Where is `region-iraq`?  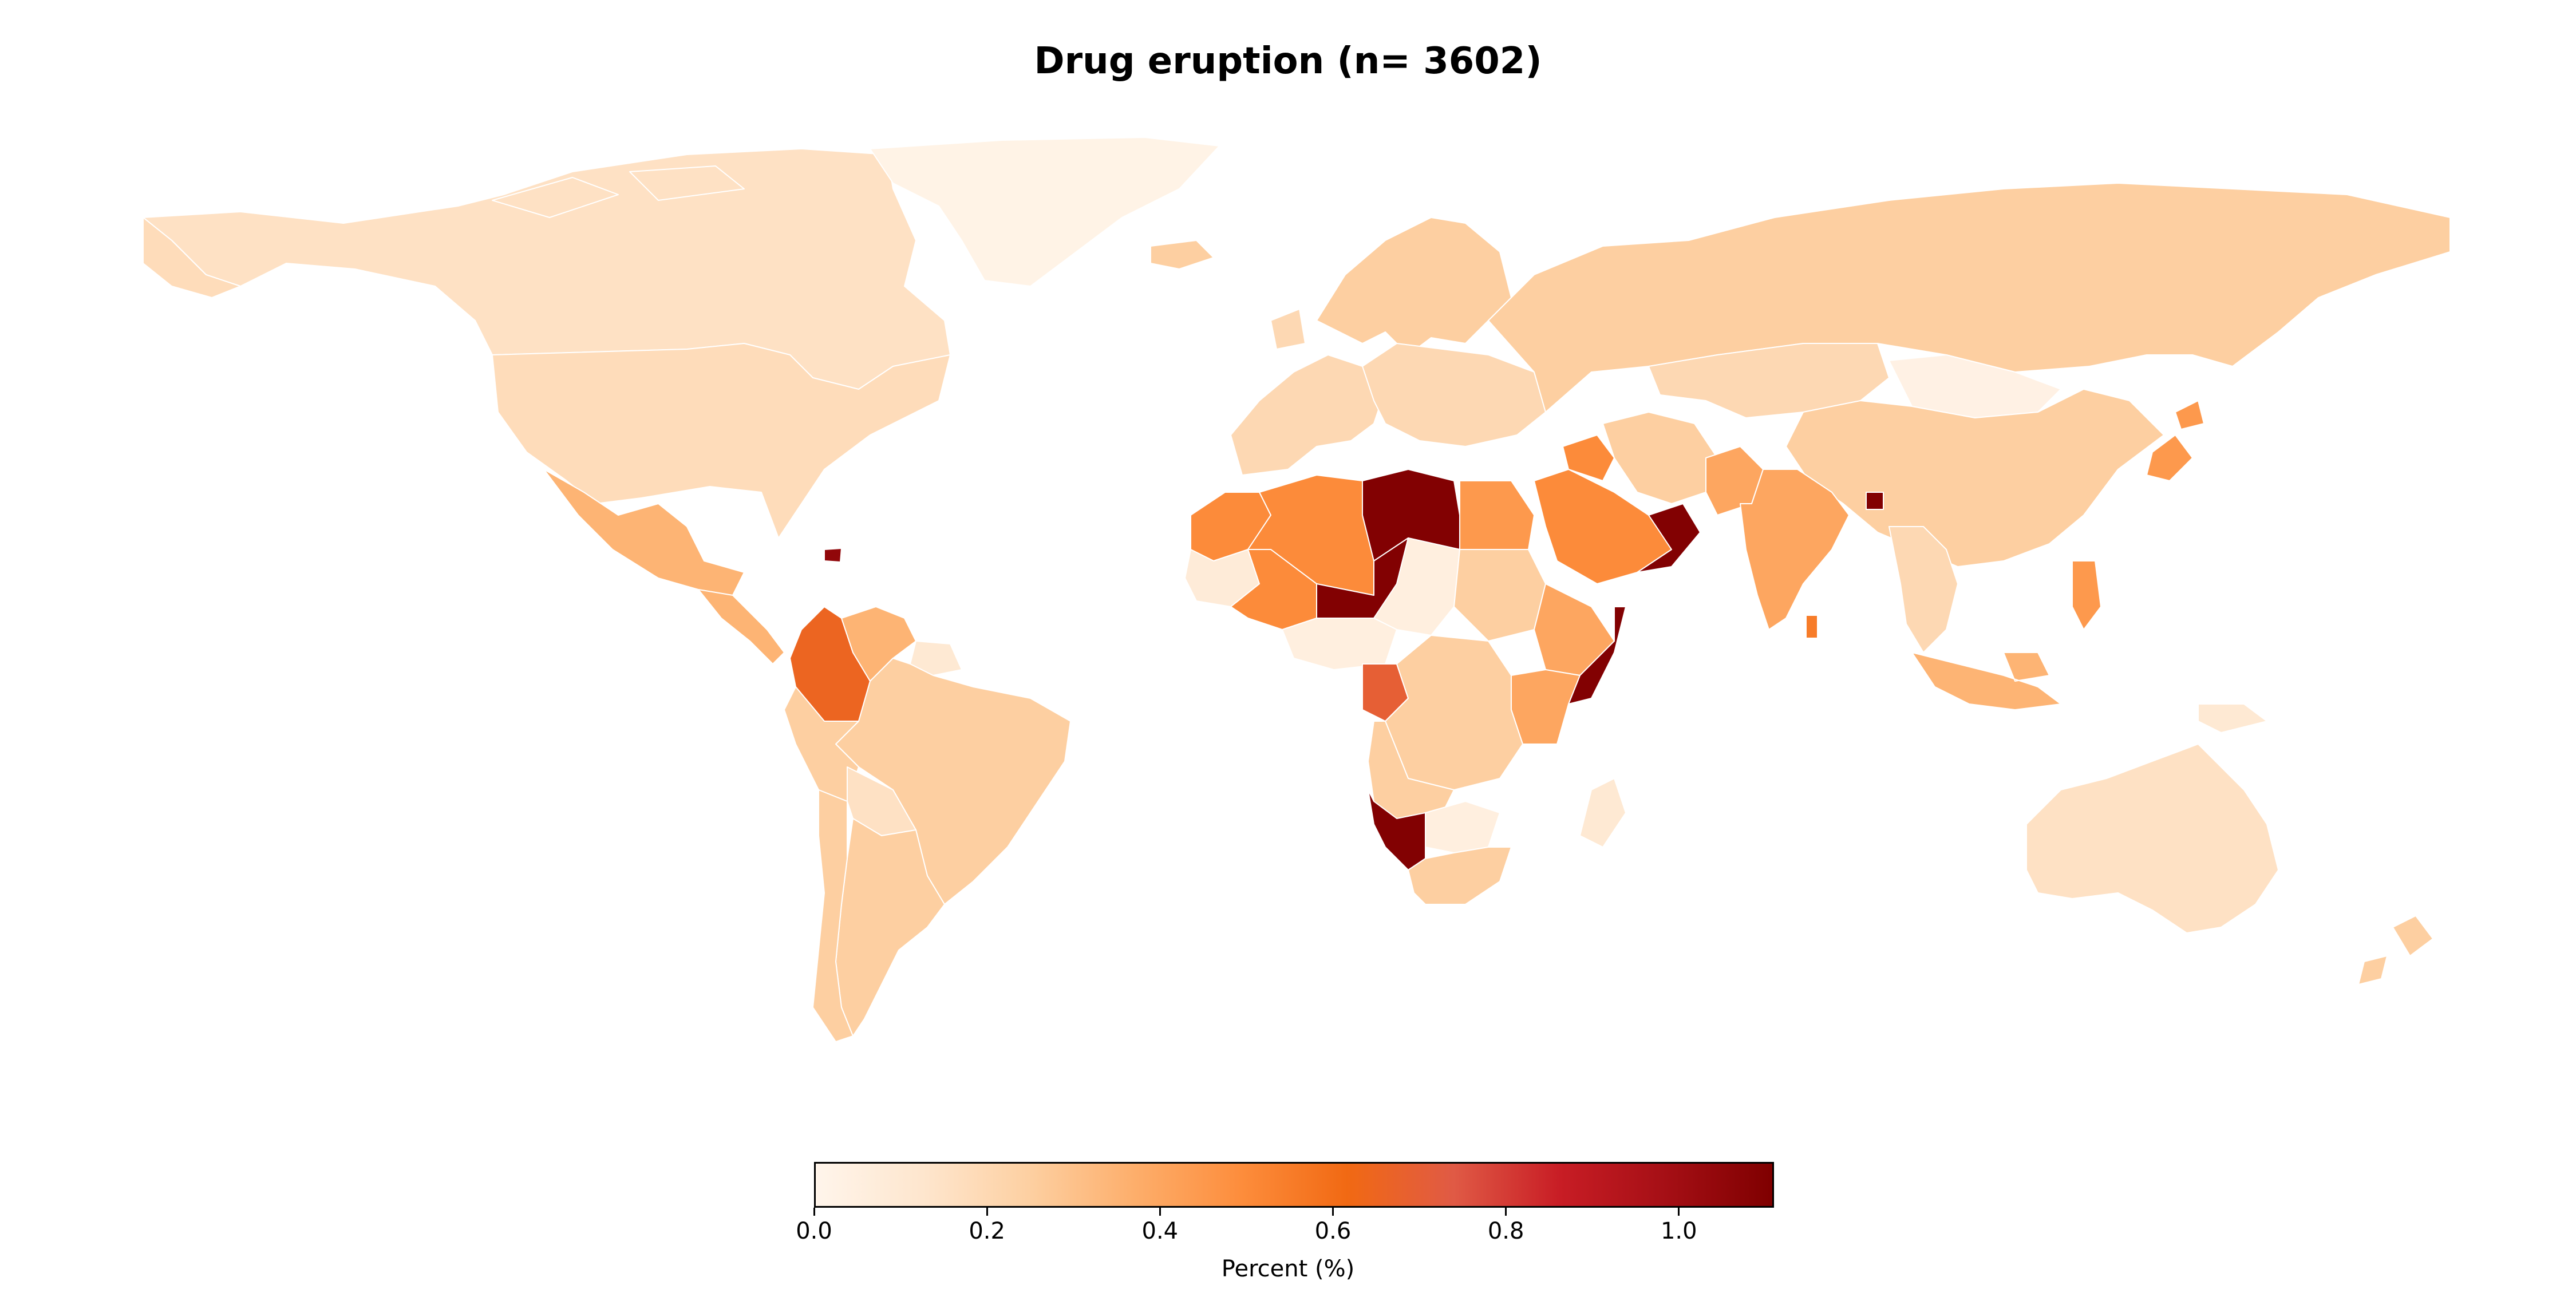 region-iraq is located at coordinates (1588, 457).